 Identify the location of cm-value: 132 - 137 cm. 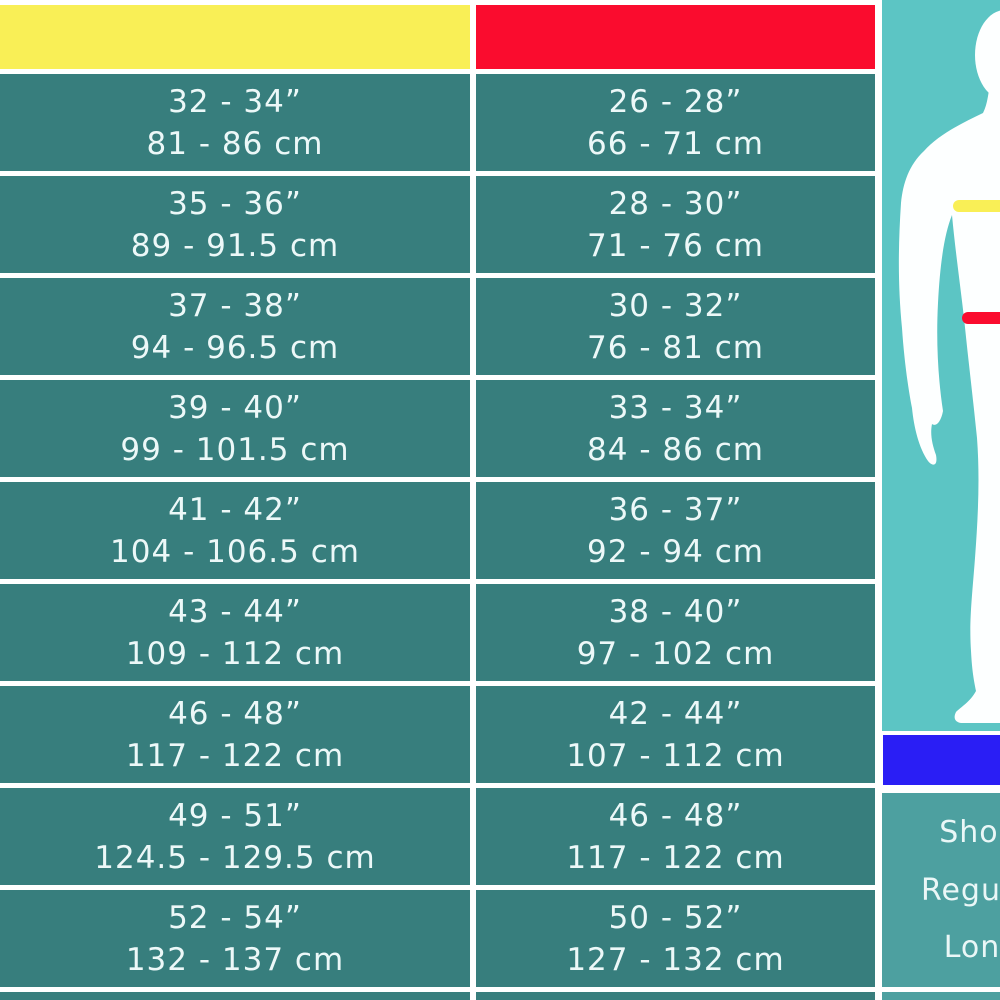
(235, 959).